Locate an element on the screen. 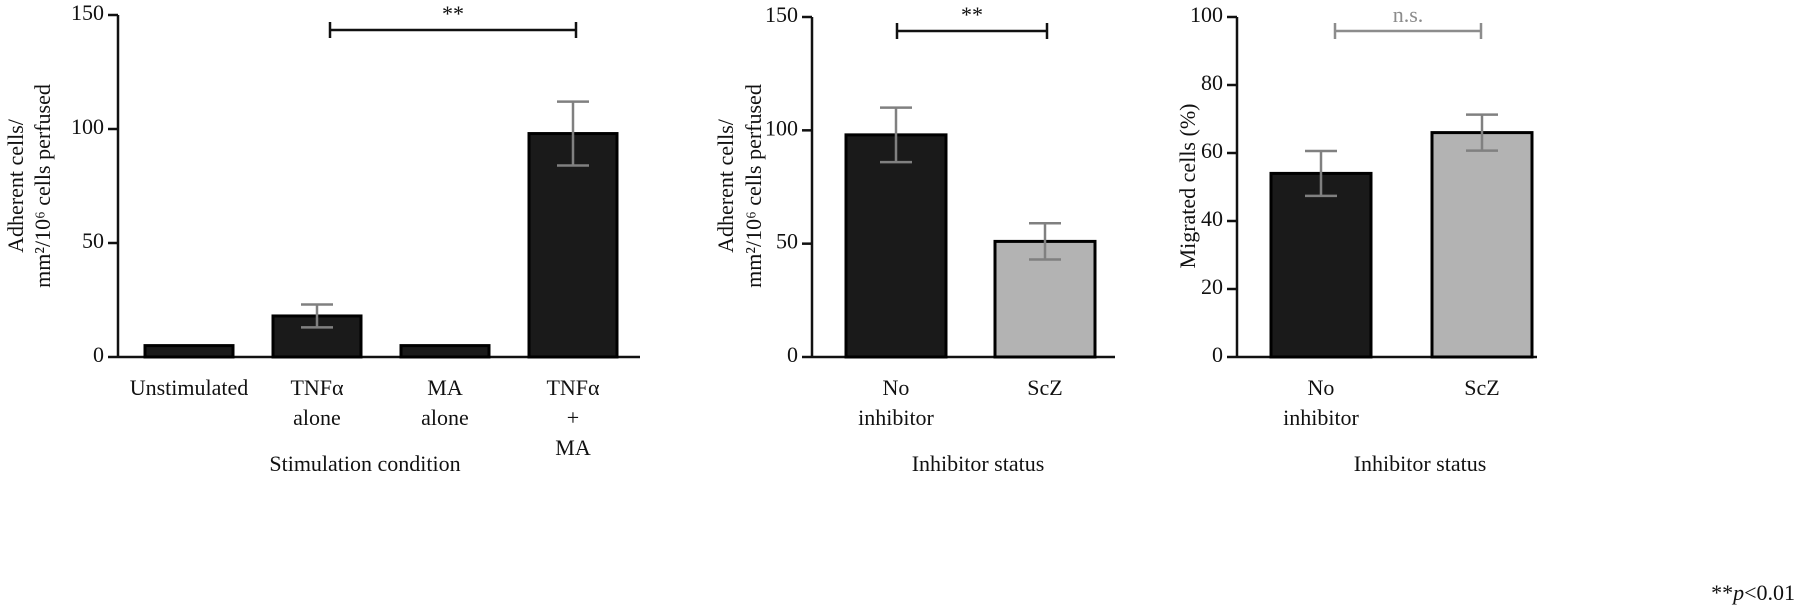 Image resolution: width=1800 pixels, height=609 pixels. footnote-p: p is located at coordinates (1737, 592).